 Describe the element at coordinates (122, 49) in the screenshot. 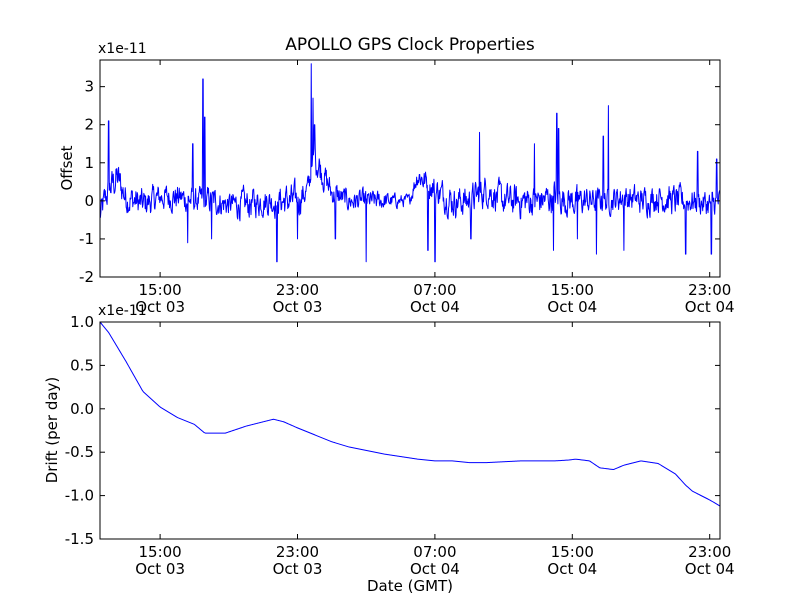

I see `offset-y-multiplier: x1e-11` at that location.